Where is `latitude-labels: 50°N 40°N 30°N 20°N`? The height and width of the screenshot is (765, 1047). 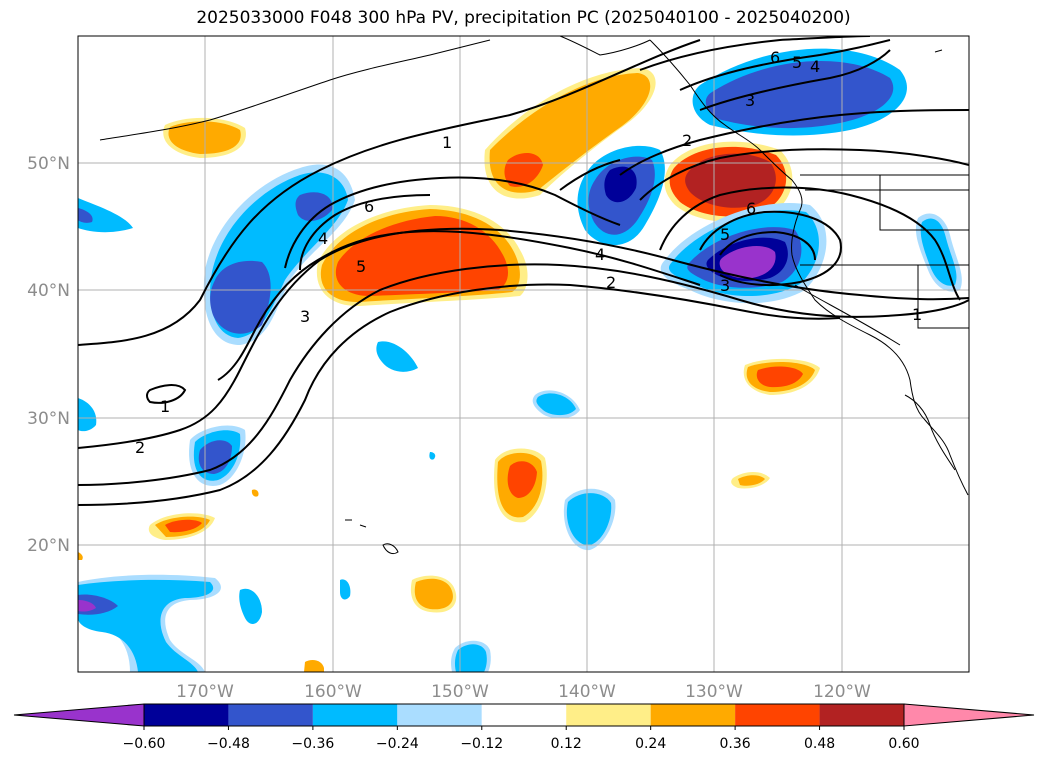 latitude-labels: 50°N 40°N 30°N 20°N is located at coordinates (48, 355).